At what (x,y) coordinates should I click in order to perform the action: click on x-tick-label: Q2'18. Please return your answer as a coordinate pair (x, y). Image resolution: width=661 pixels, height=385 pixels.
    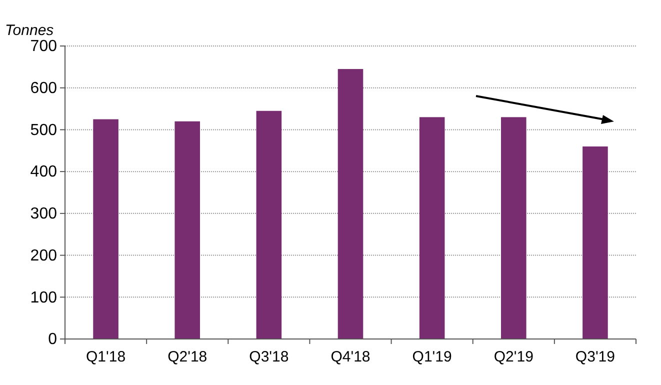
    Looking at the image, I should click on (188, 357).